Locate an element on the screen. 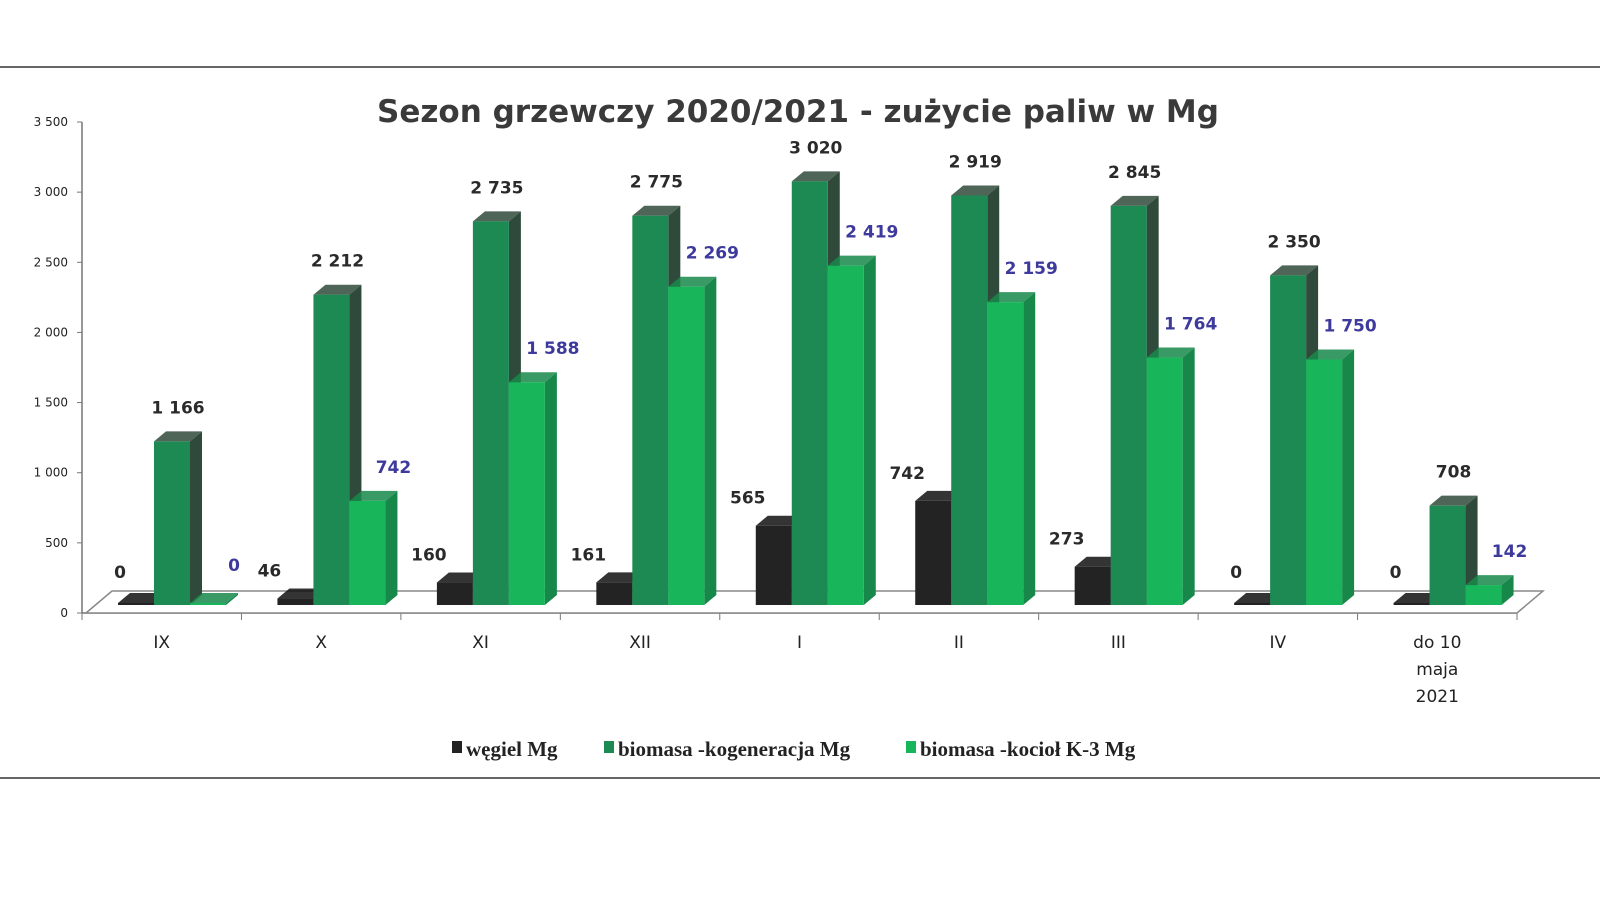 Image resolution: width=1600 pixels, height=900 pixels. data-label: 1 764 is located at coordinates (1190, 325).